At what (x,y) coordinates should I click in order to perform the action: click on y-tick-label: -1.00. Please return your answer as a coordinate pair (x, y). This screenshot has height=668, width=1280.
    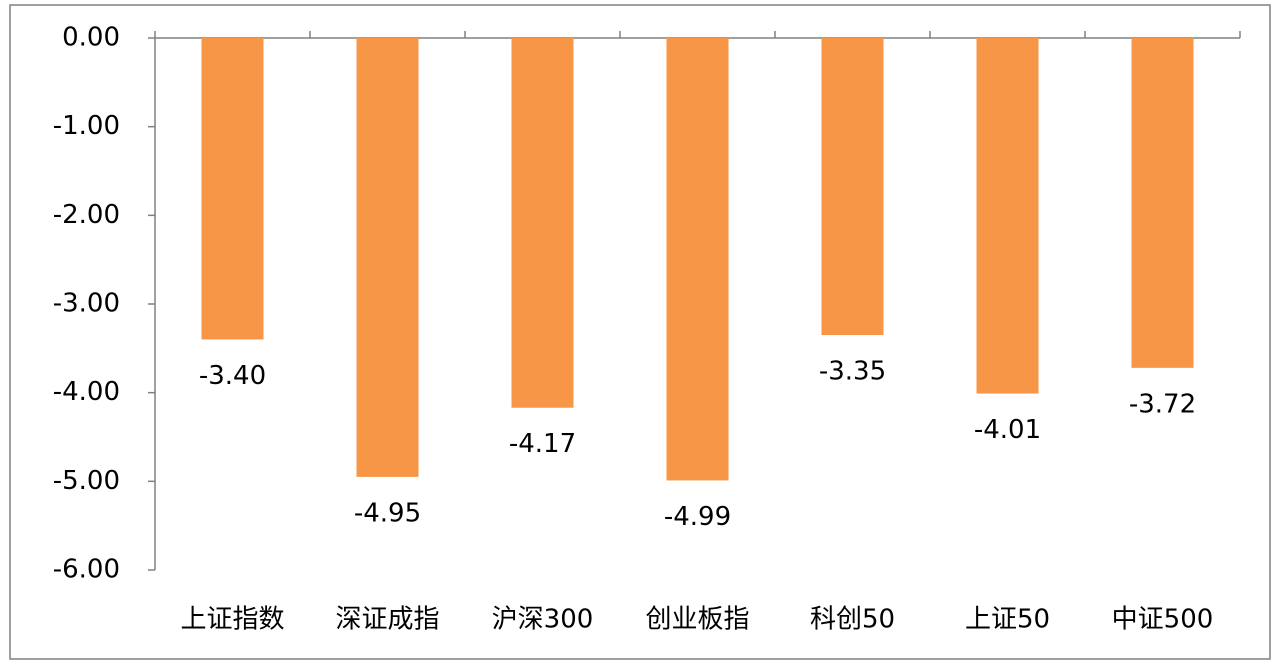
    Looking at the image, I should click on (86, 126).